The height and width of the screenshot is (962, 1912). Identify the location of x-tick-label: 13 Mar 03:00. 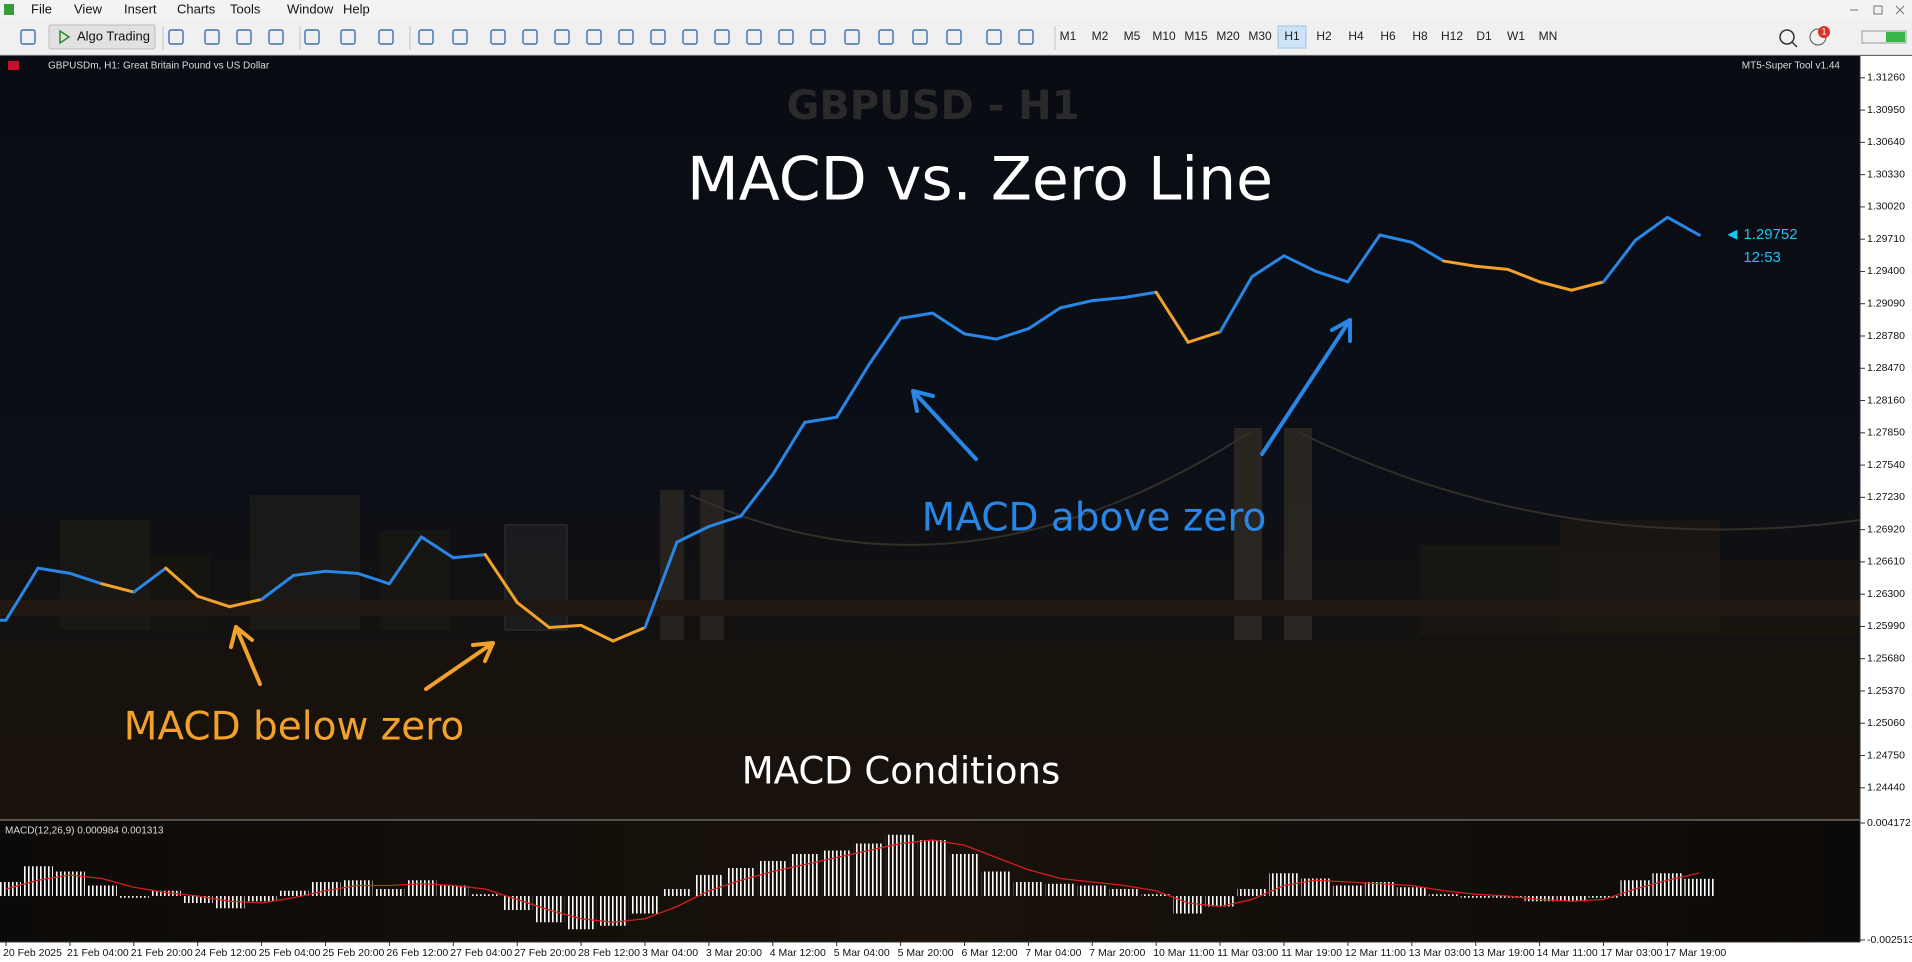
(1440, 953).